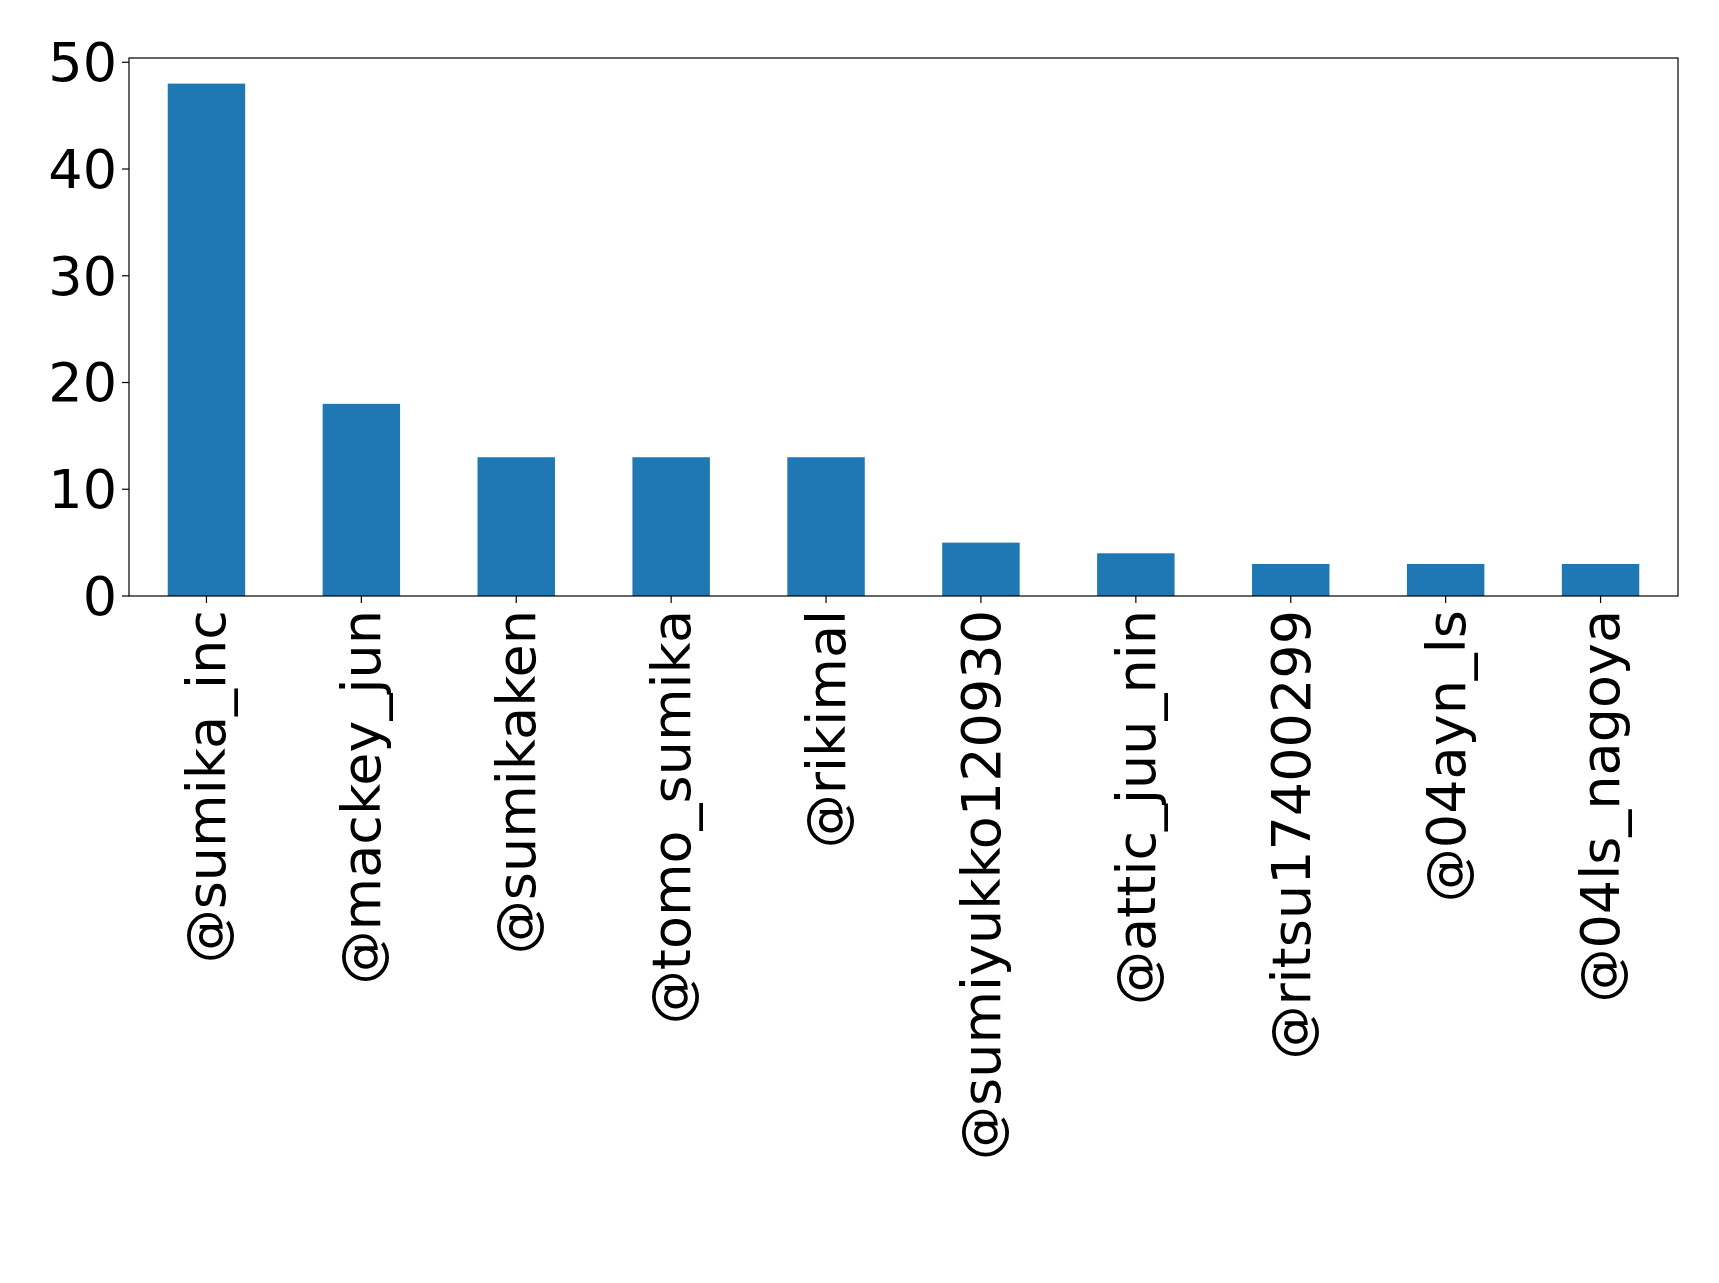  I want to click on x-tick-label: @mackey_jun, so click(362, 797).